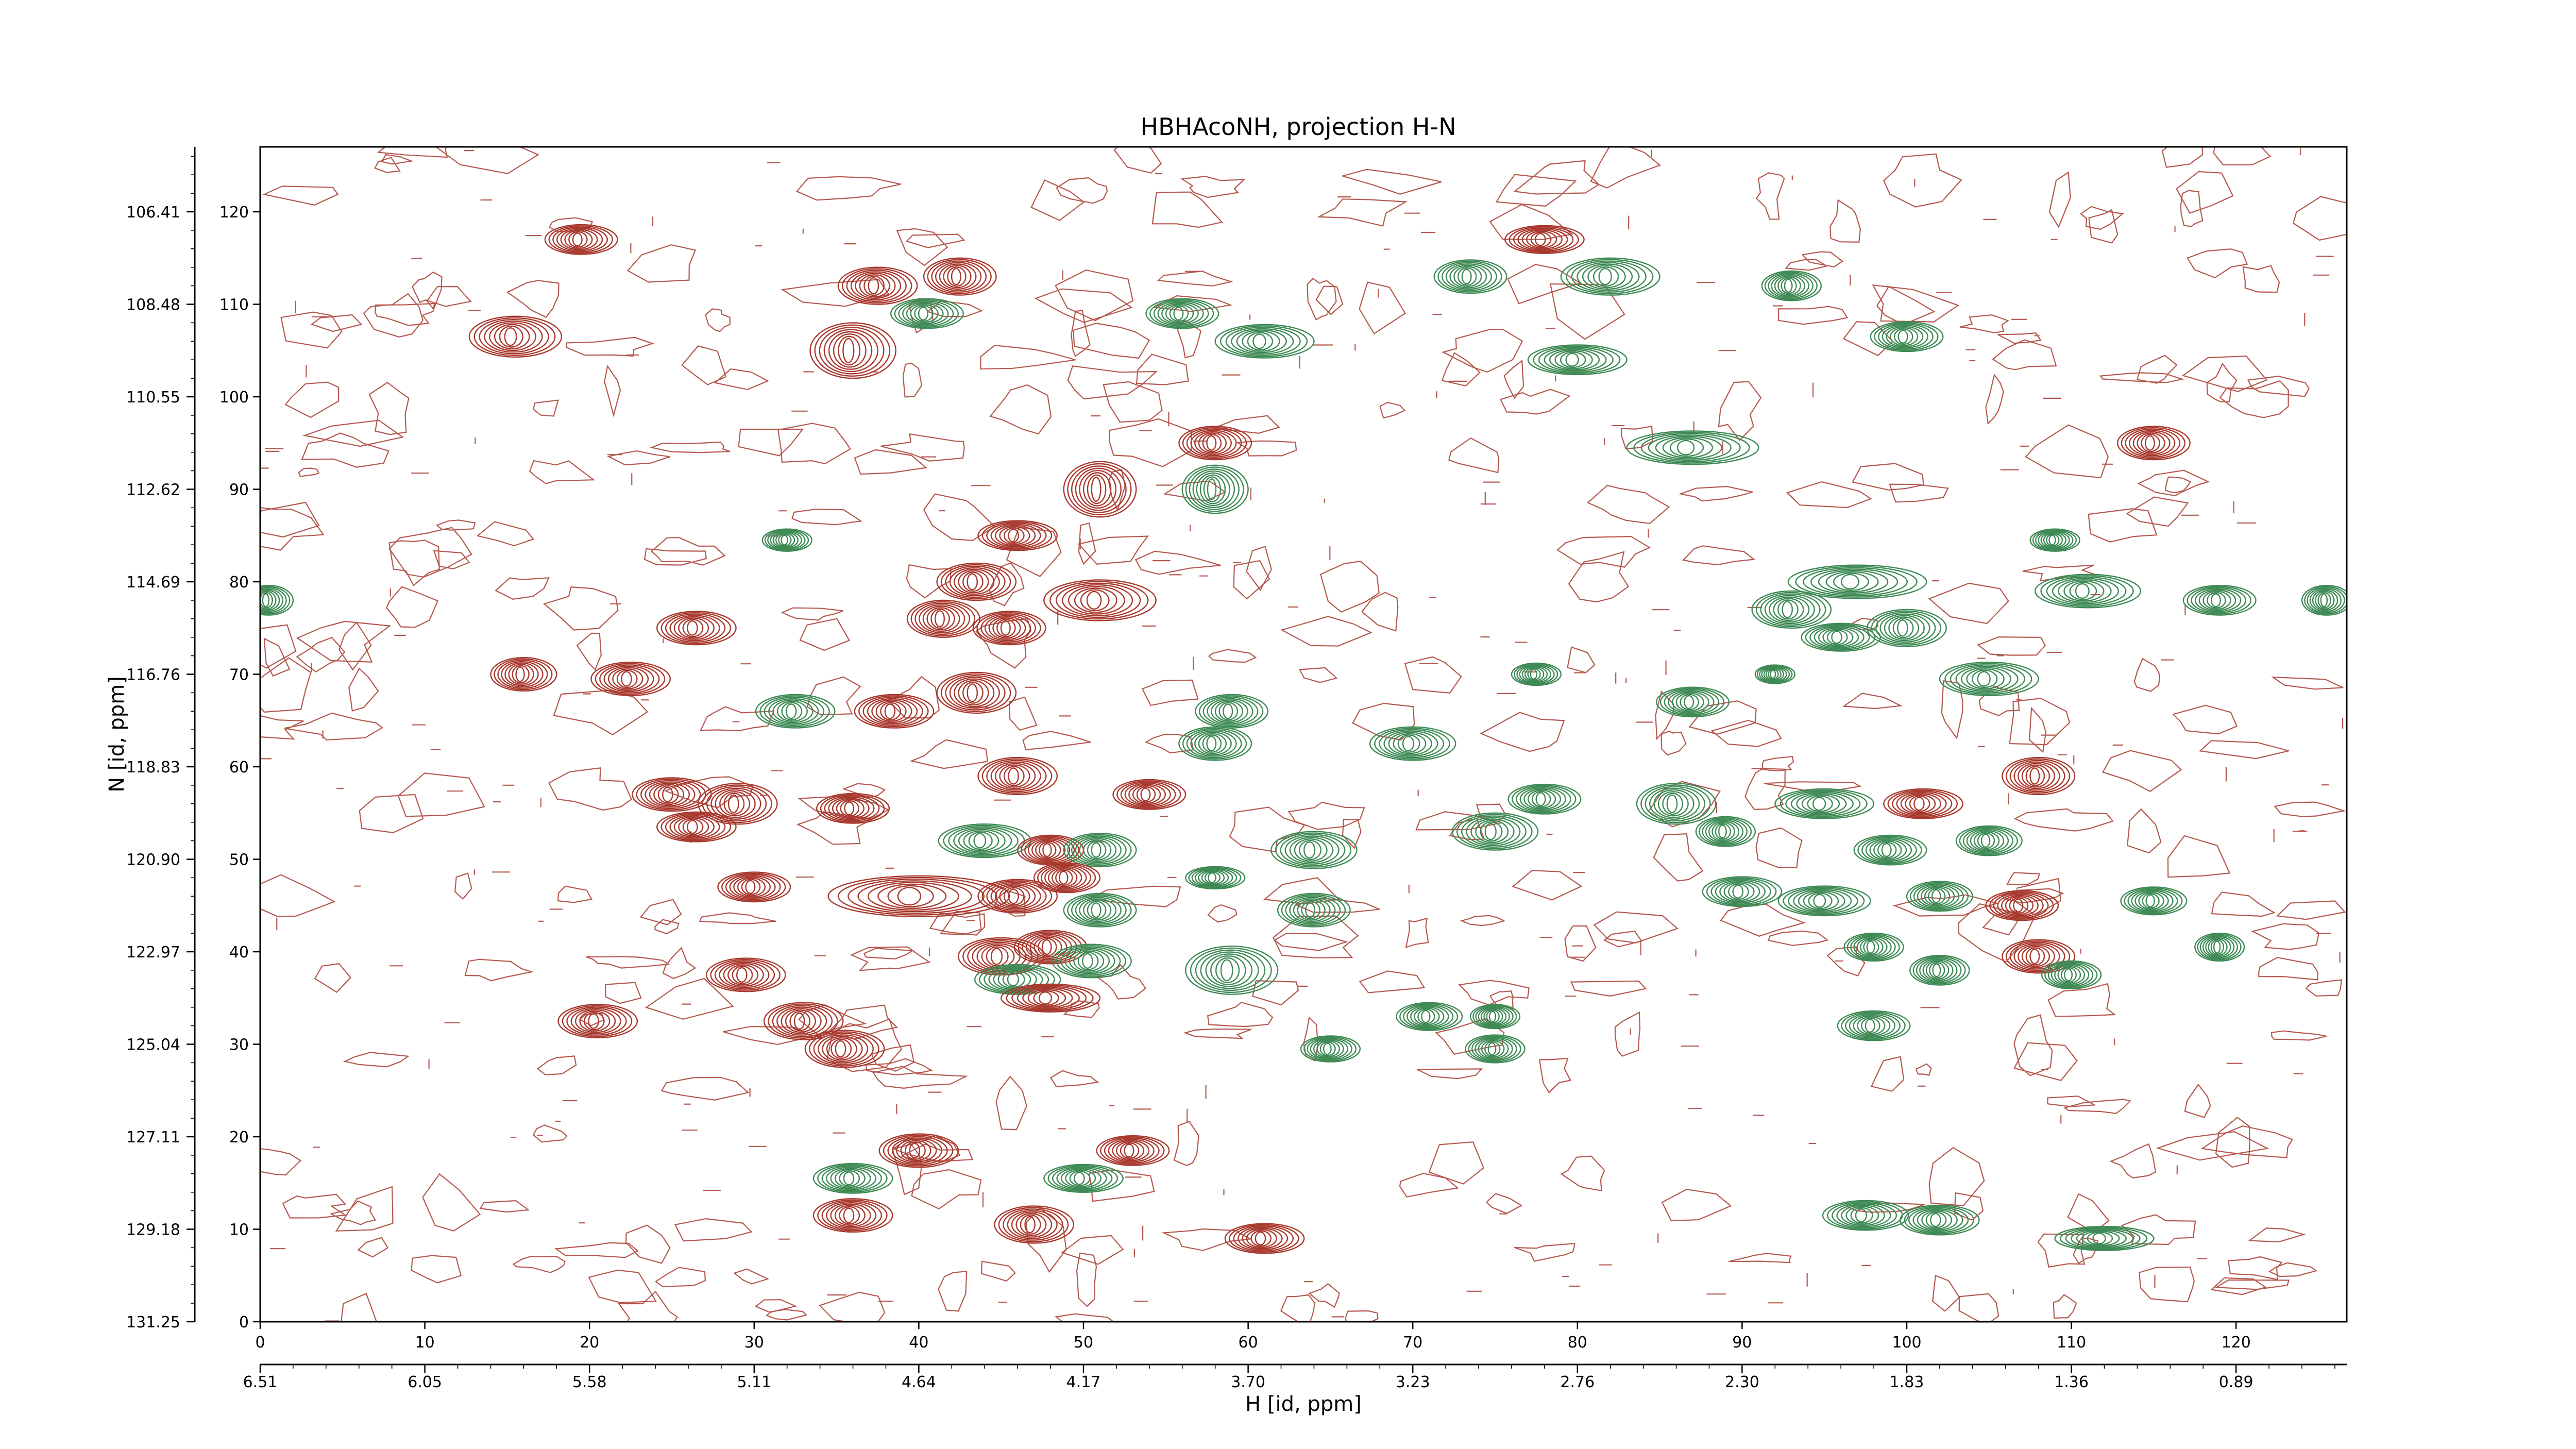  What do you see at coordinates (425, 1382) in the screenshot?
I see `x-ppm-tick-label: 6.05` at bounding box center [425, 1382].